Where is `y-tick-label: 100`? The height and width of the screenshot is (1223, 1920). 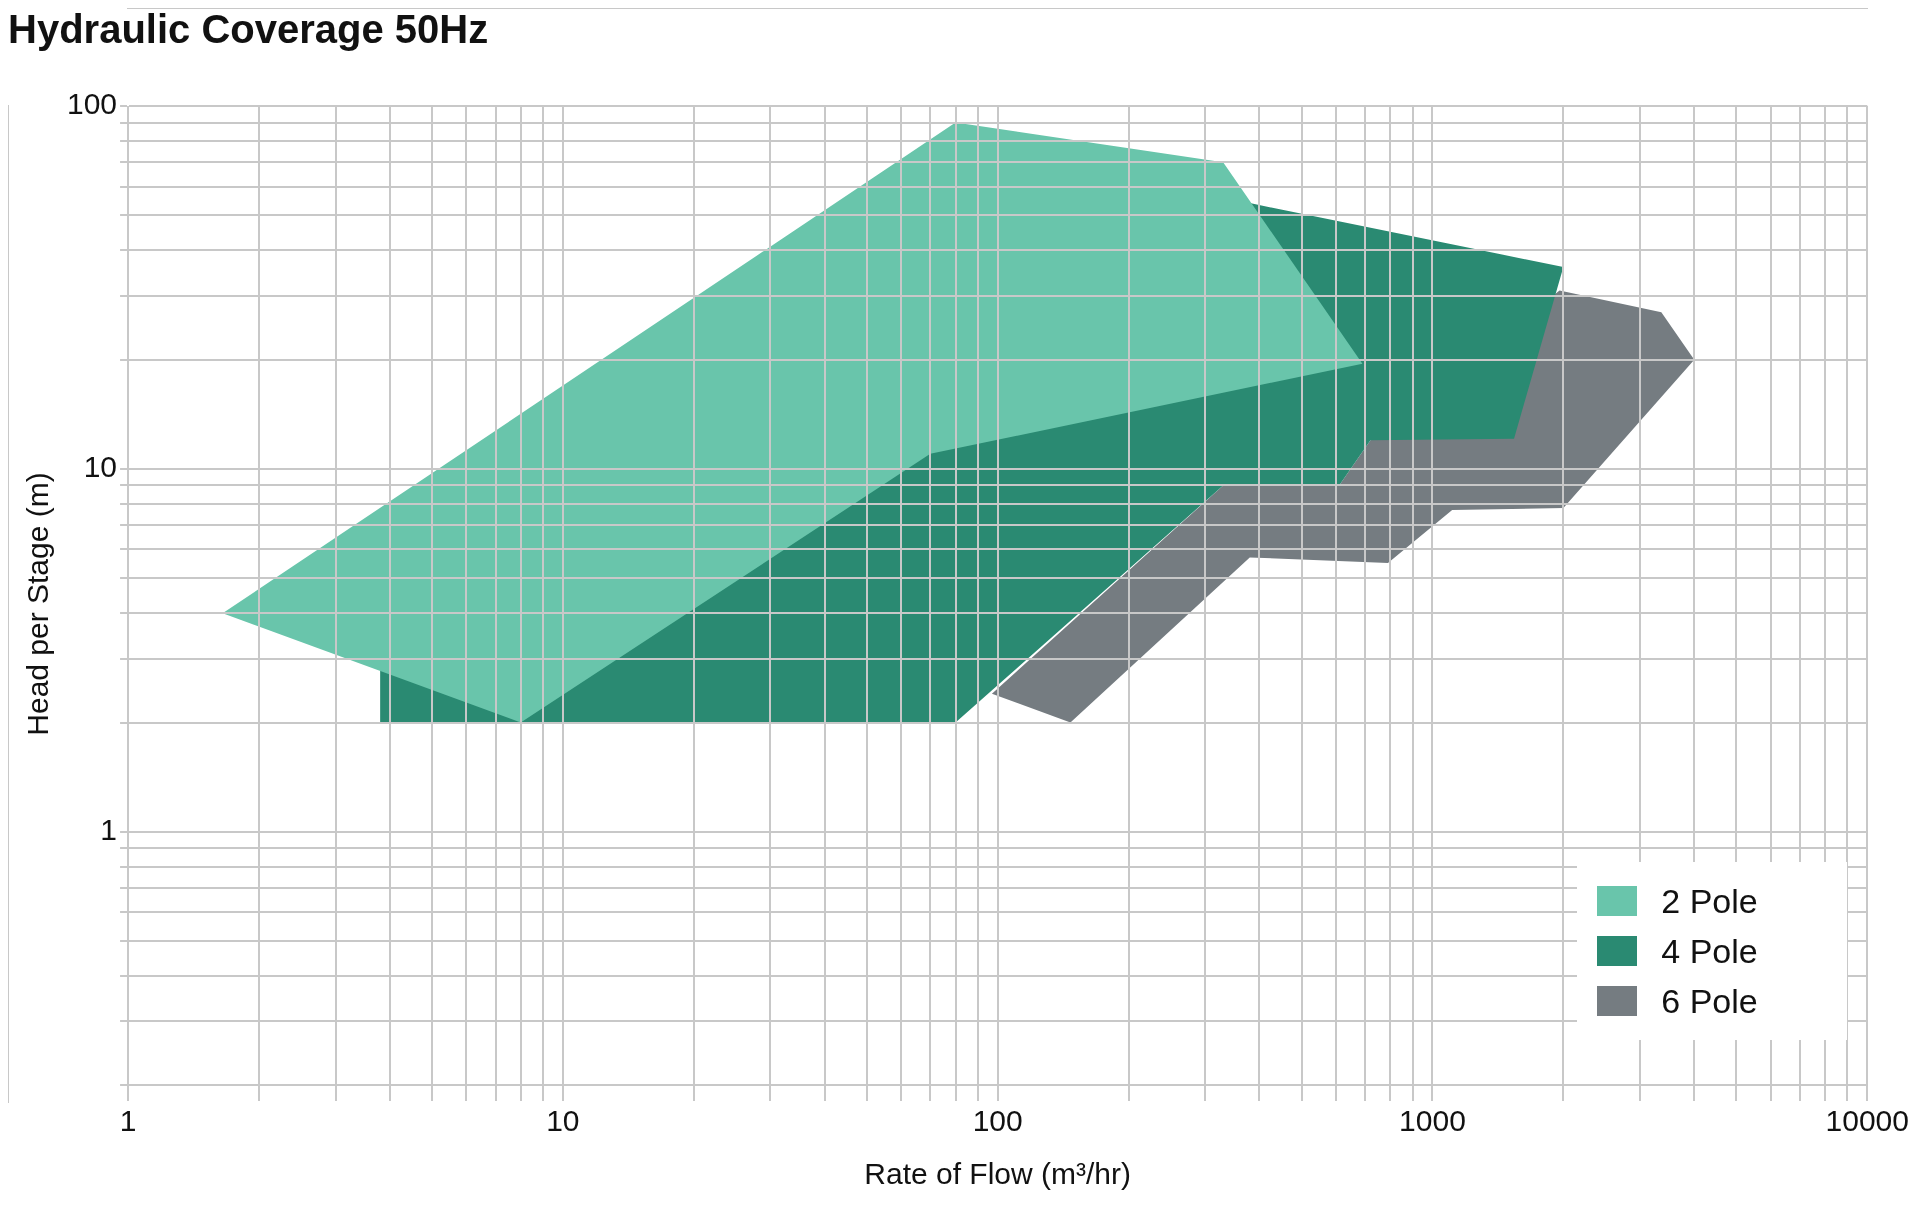 y-tick-label: 100 is located at coordinates (92, 104).